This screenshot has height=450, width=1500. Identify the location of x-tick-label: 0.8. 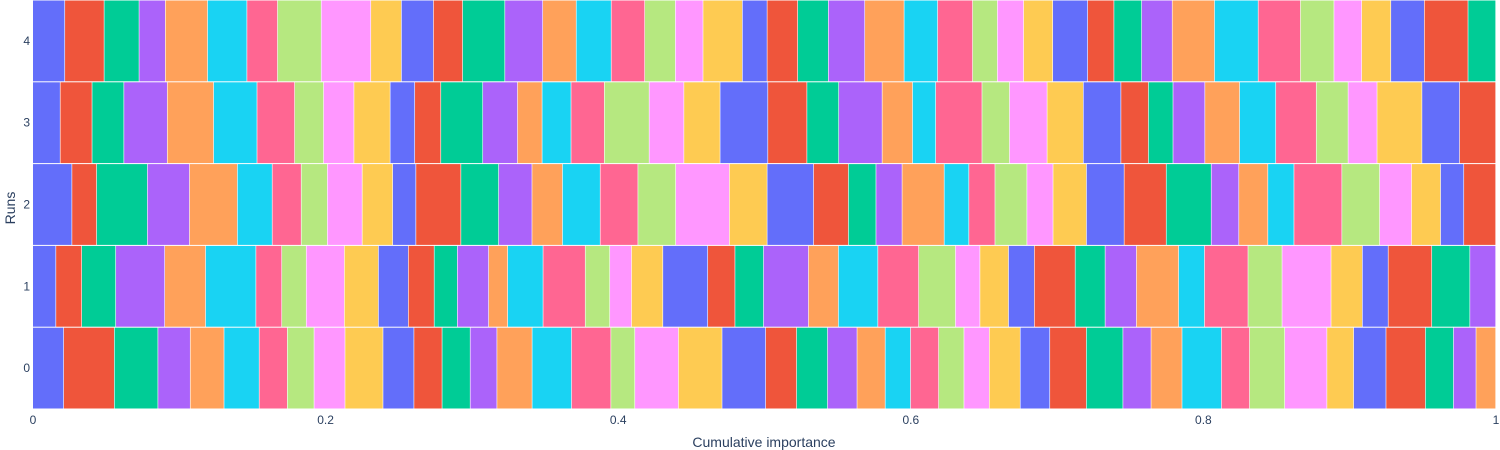
(1203, 420).